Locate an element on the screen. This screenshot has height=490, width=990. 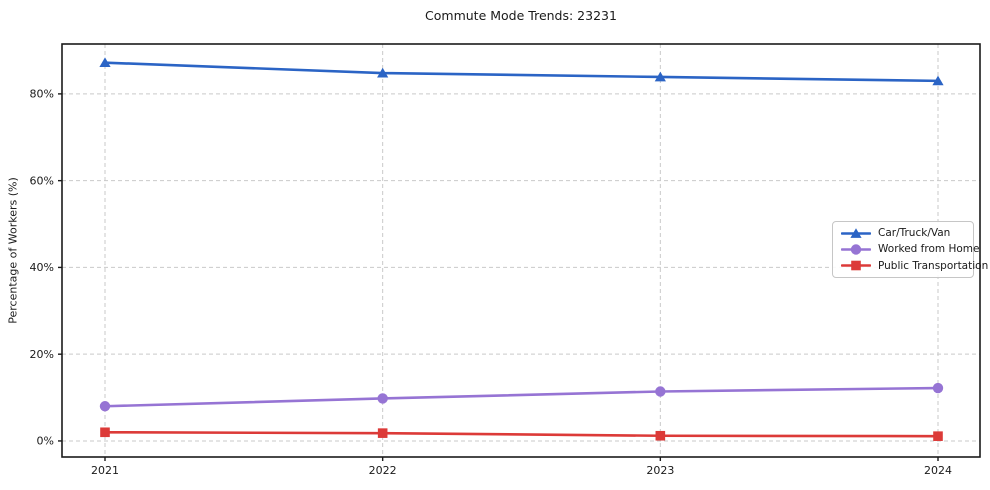
marker-car-truck-van-2023 is located at coordinates (660, 76).